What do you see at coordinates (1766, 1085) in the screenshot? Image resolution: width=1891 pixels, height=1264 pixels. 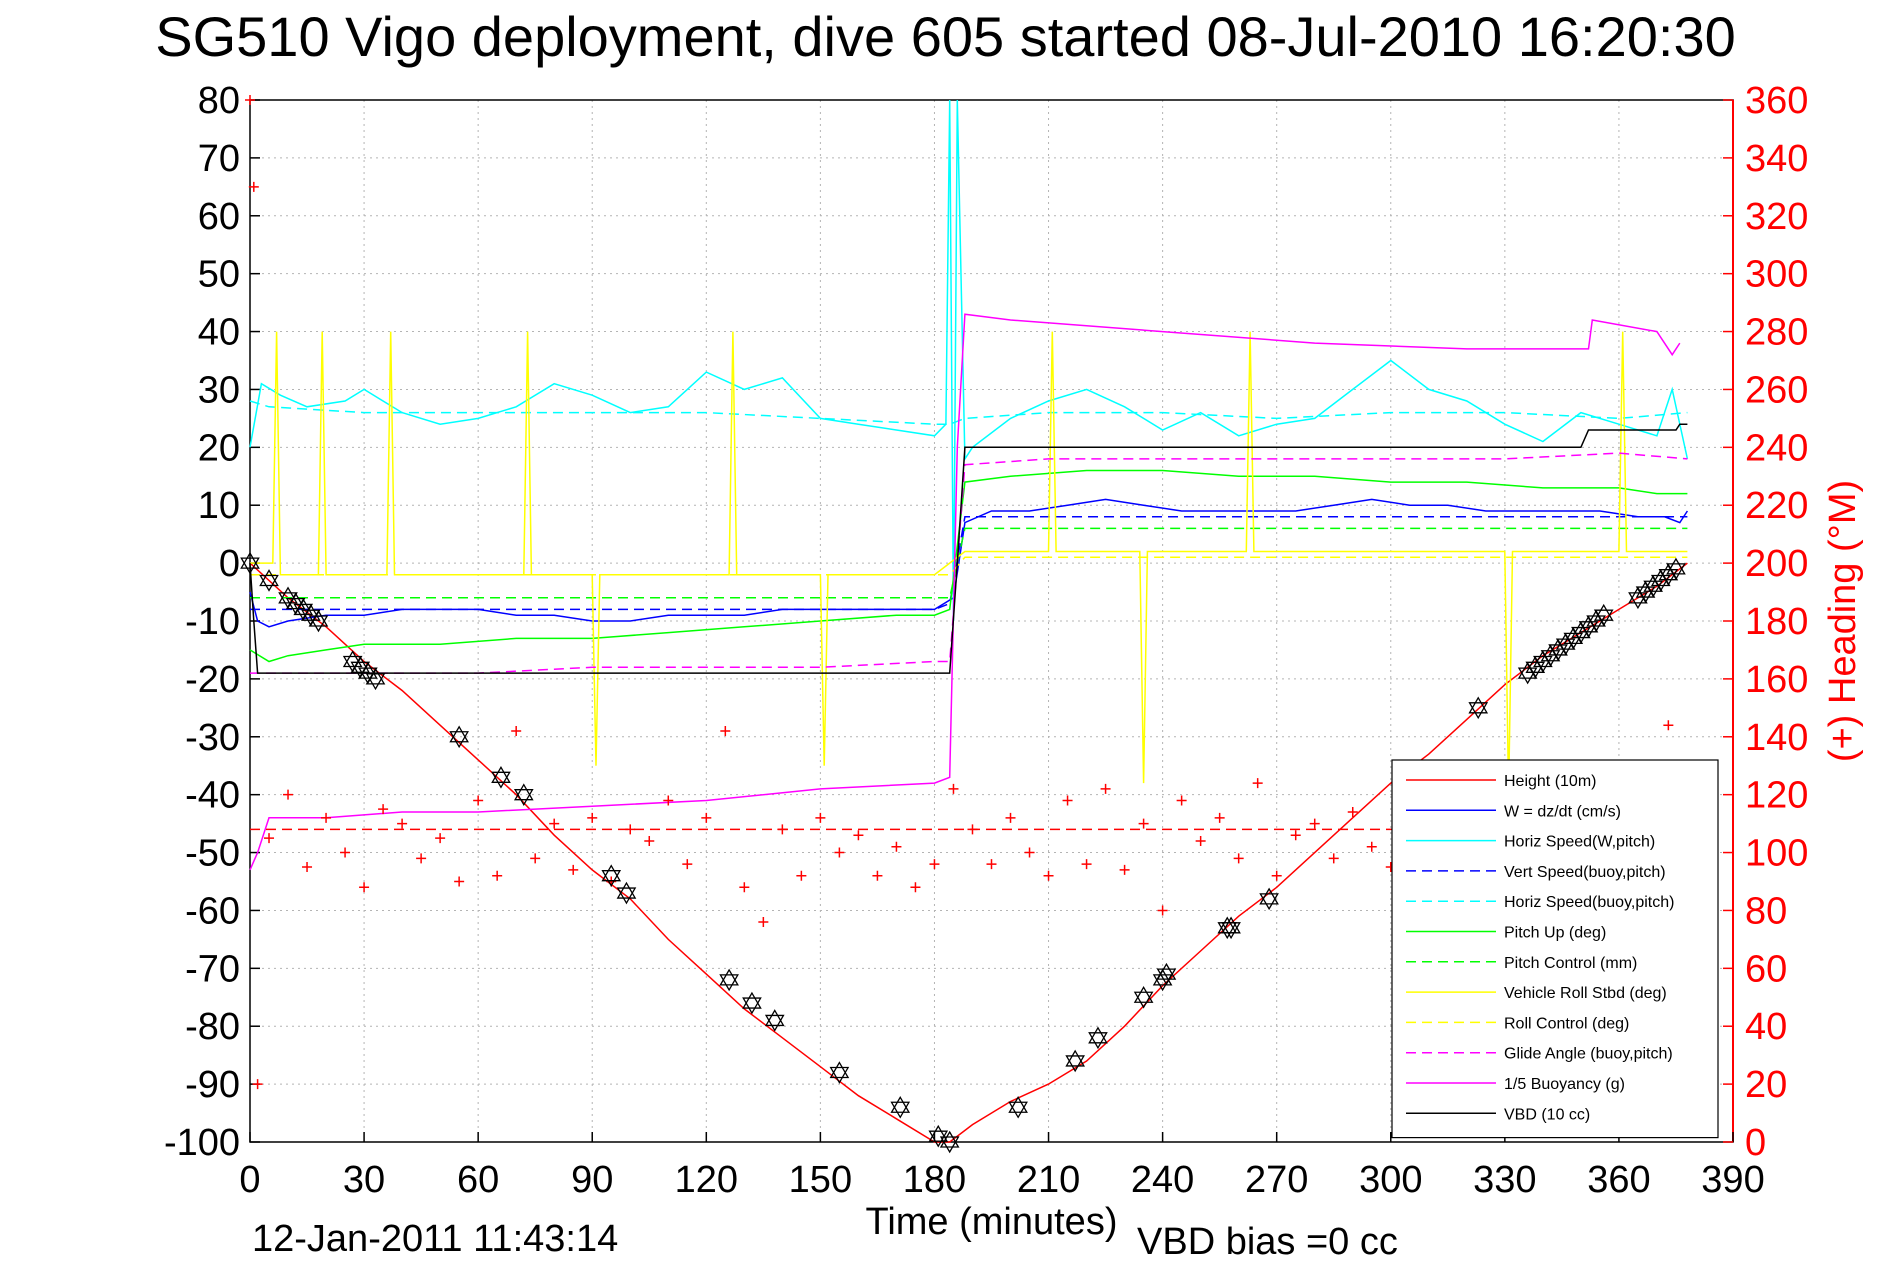 I see `y2-tick-label: 20` at bounding box center [1766, 1085].